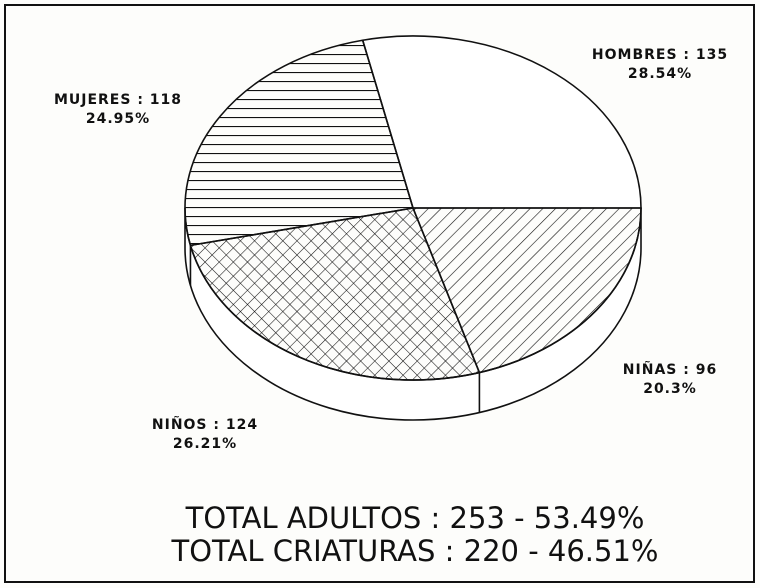 This screenshot has height=588, width=760. Describe the element at coordinates (660, 55) in the screenshot. I see `slice-label: HOMBRES : 135` at that location.